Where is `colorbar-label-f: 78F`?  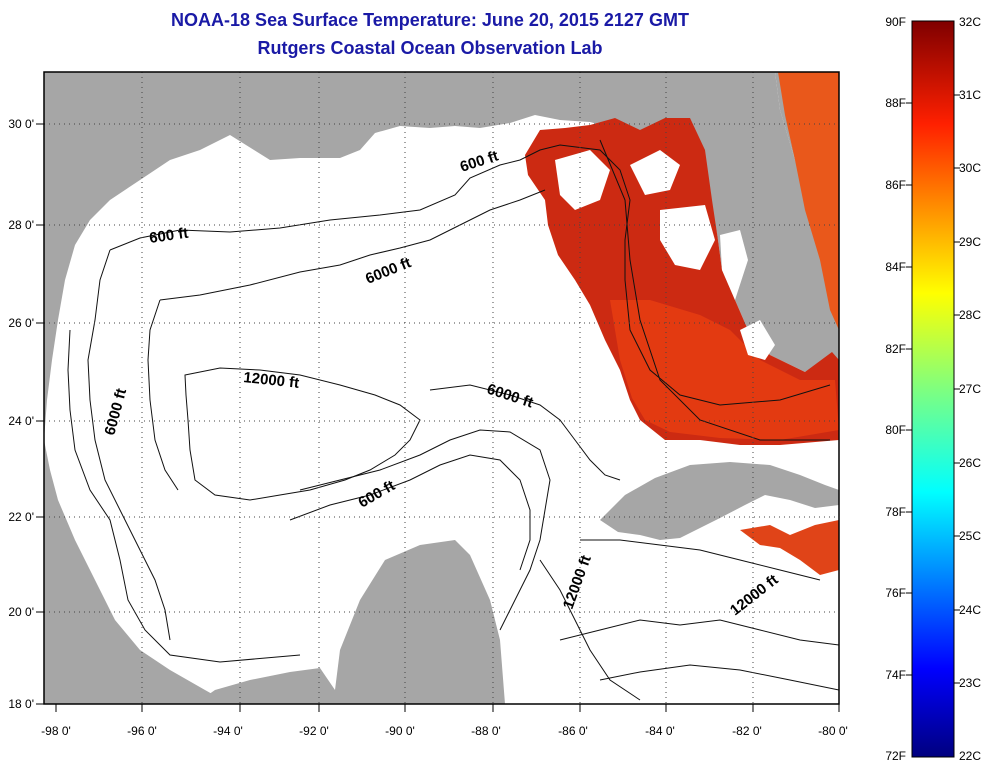 colorbar-label-f: 78F is located at coordinates (895, 512).